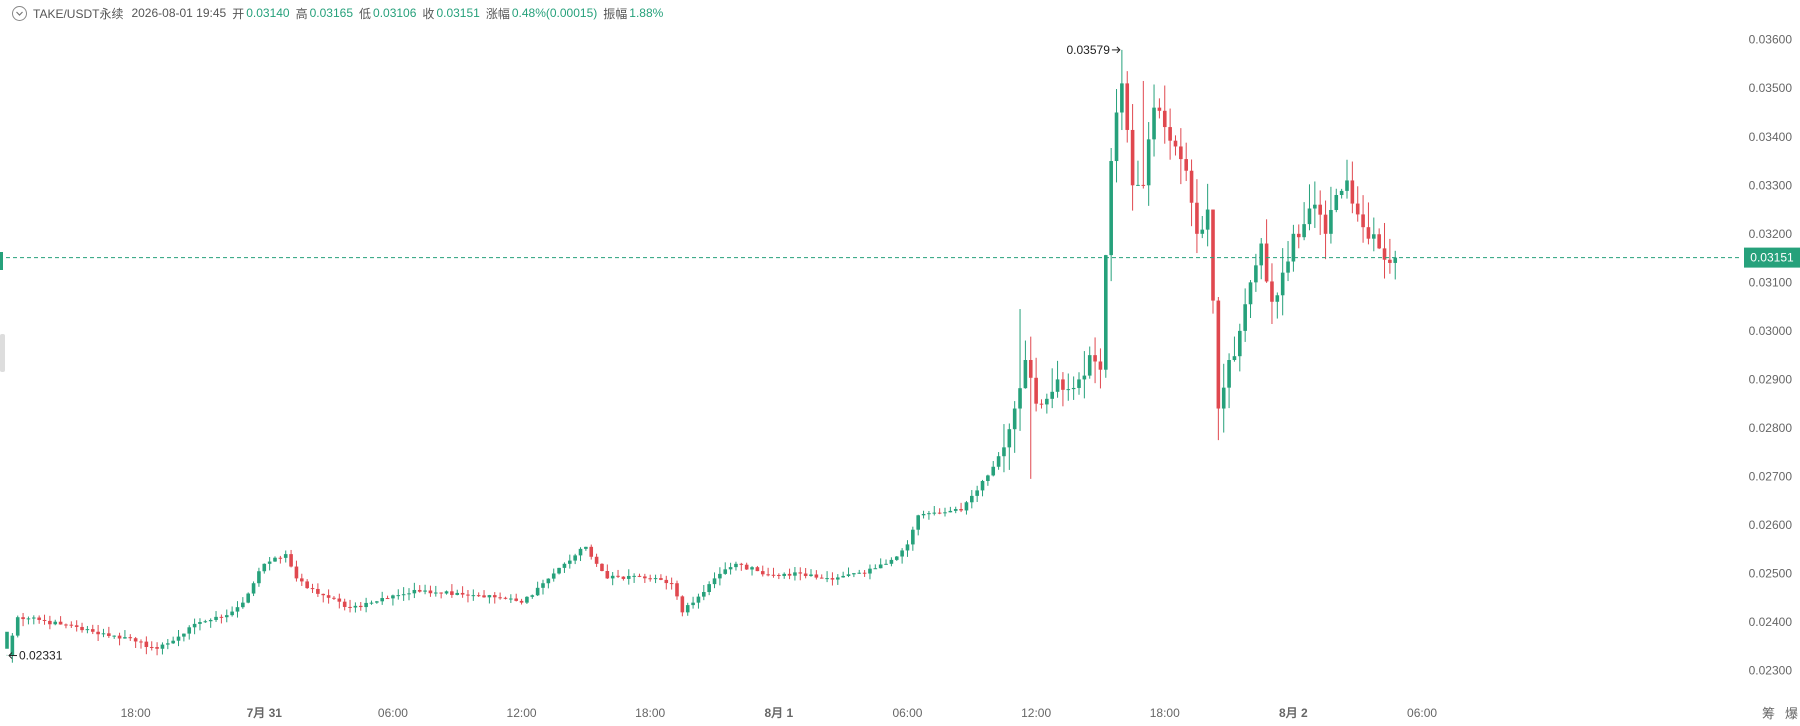  What do you see at coordinates (238, 13) in the screenshot?
I see `open-label: 开` at bounding box center [238, 13].